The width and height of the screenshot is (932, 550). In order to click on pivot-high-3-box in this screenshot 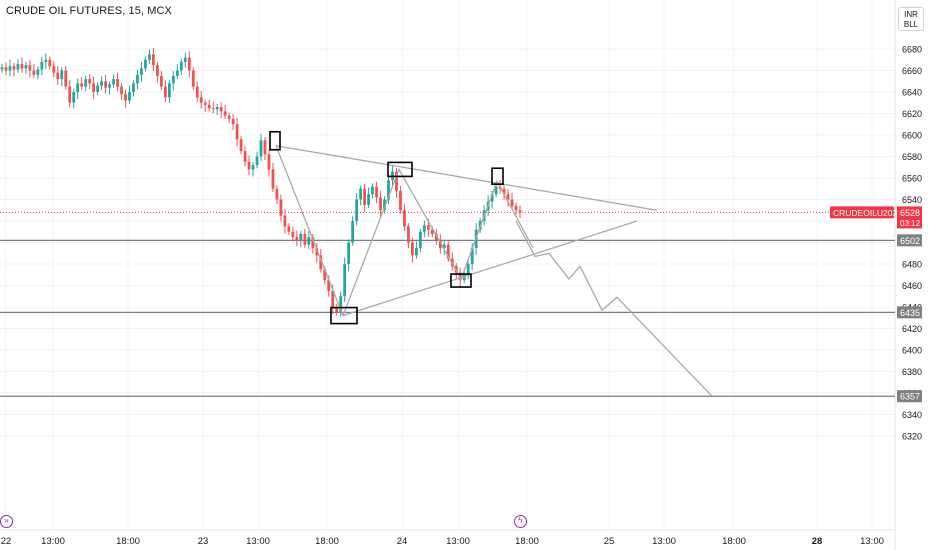, I will do `click(497, 176)`.